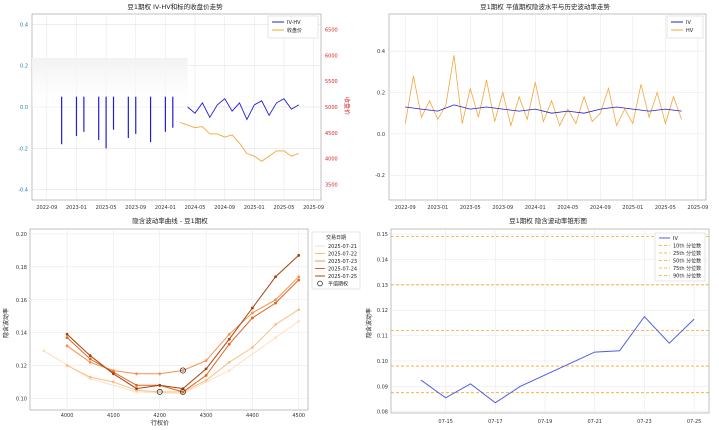 This screenshot has height=430, width=719. Describe the element at coordinates (675, 239) in the screenshot. I see `chart4-legend-label: IV` at that location.